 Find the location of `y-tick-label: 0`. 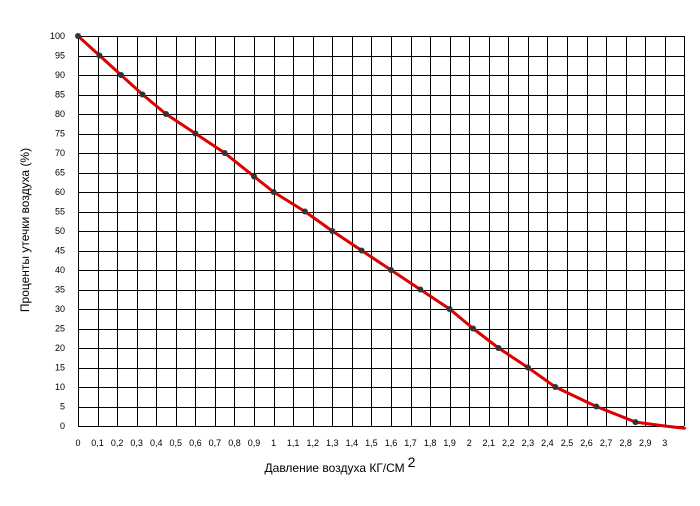

y-tick-label: 0 is located at coordinates (62, 426).